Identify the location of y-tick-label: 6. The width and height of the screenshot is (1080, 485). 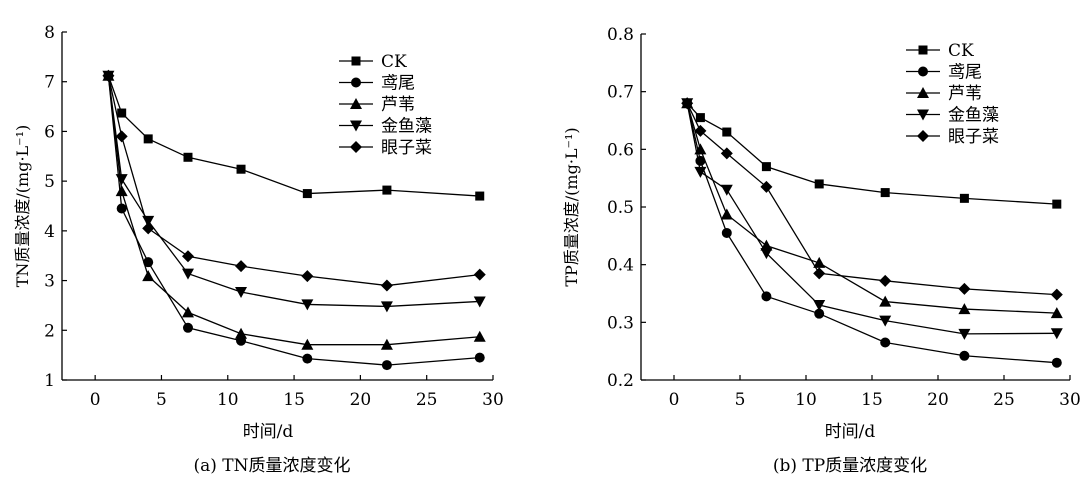
(49, 132).